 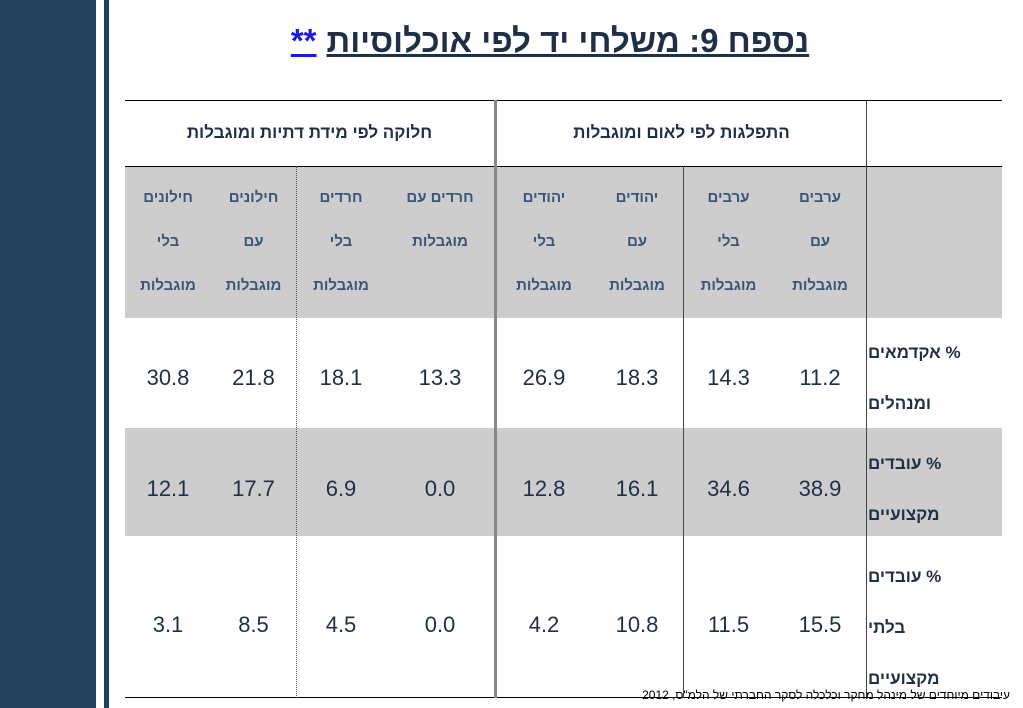 I want to click on group-header-nation: התפלגות לפי לאום ומוגבלות, so click(x=681, y=132).